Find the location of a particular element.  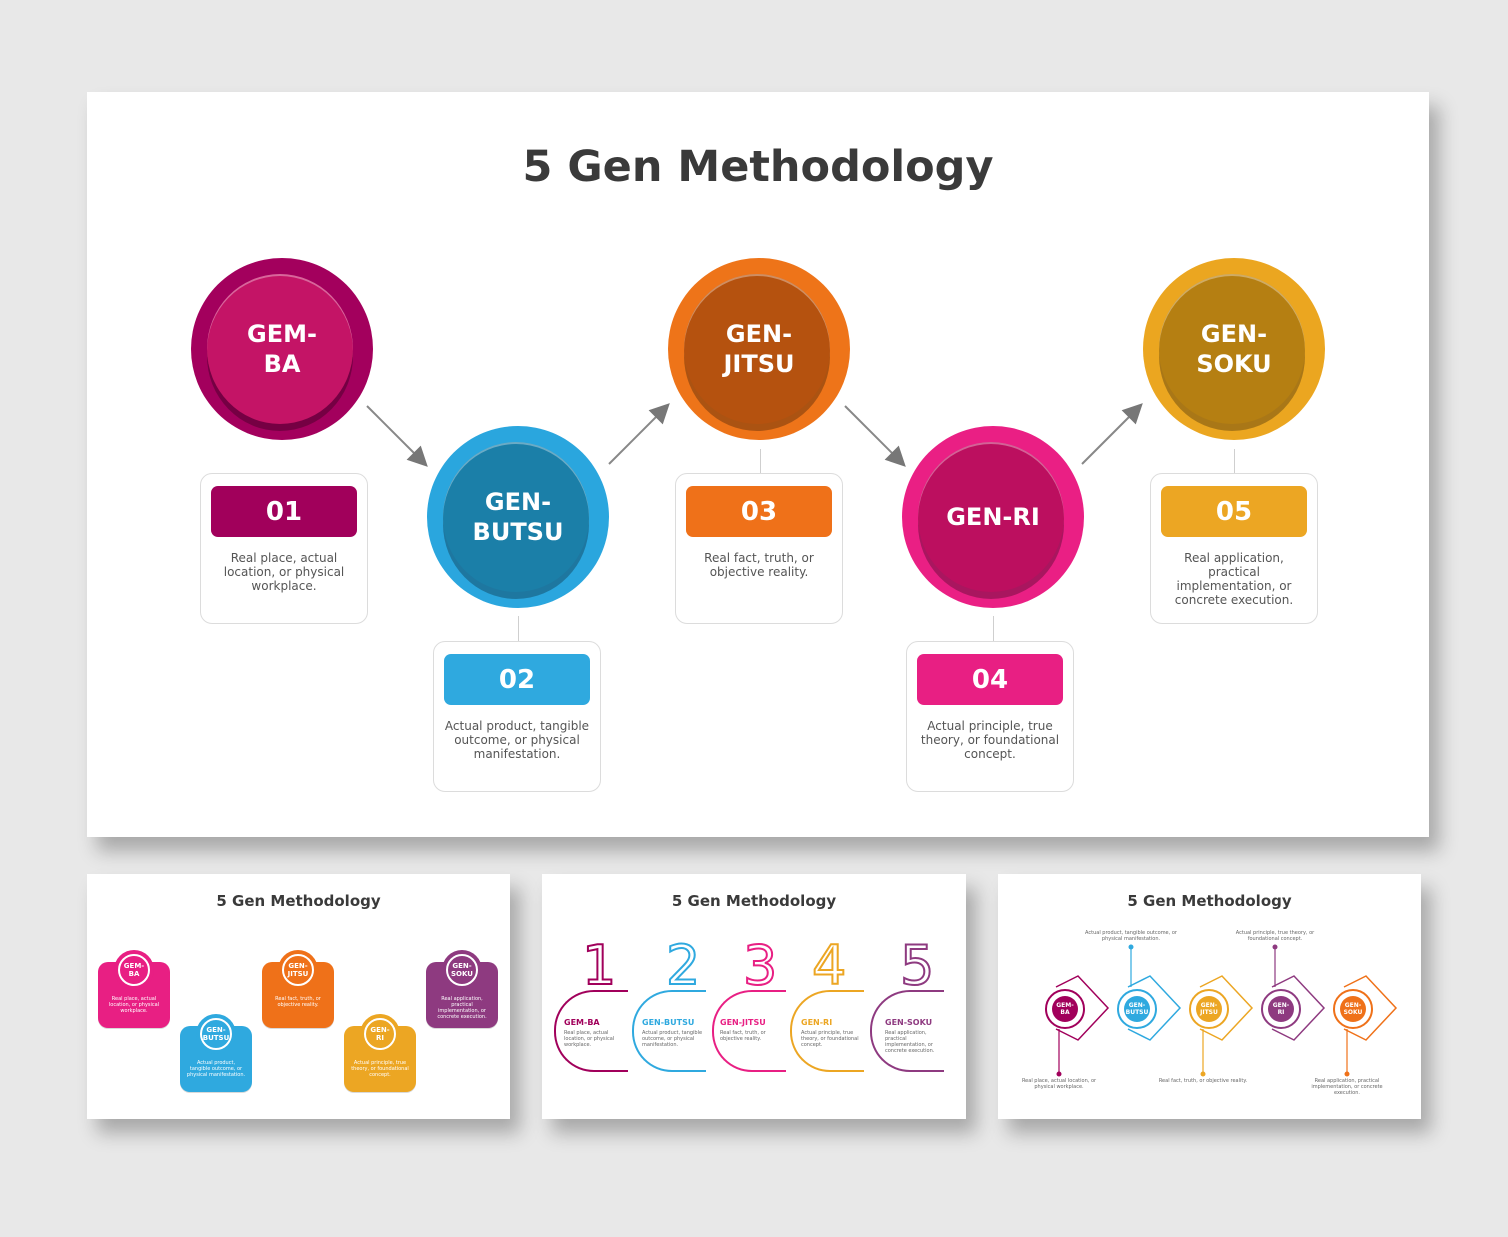

thumb3-circle: GEN- BUTSU is located at coordinates (1137, 1009).